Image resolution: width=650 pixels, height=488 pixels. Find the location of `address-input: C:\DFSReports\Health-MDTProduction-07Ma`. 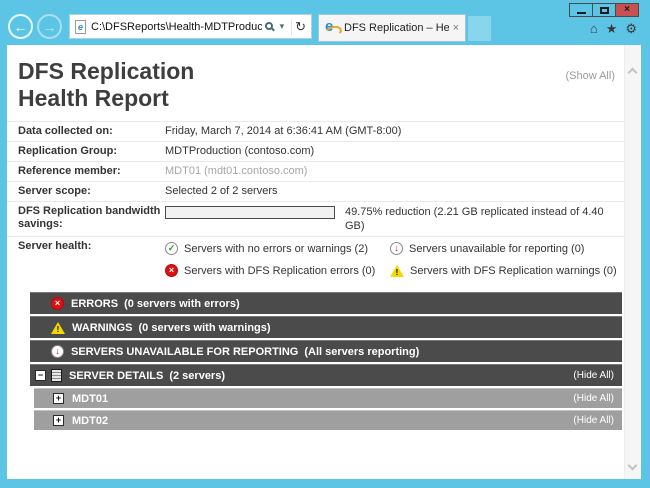

address-input: C:\DFSReports\Health-MDTProduction-07Ma is located at coordinates (176, 26).